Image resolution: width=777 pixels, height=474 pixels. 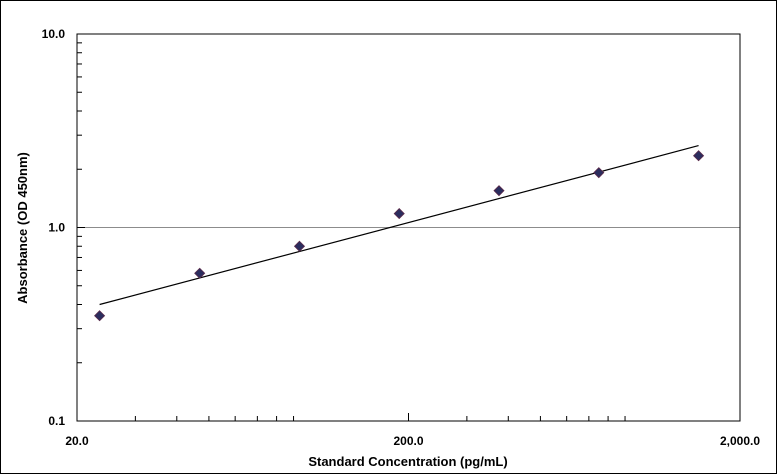 I want to click on x-tick-label: 2,000.0, so click(x=740, y=441).